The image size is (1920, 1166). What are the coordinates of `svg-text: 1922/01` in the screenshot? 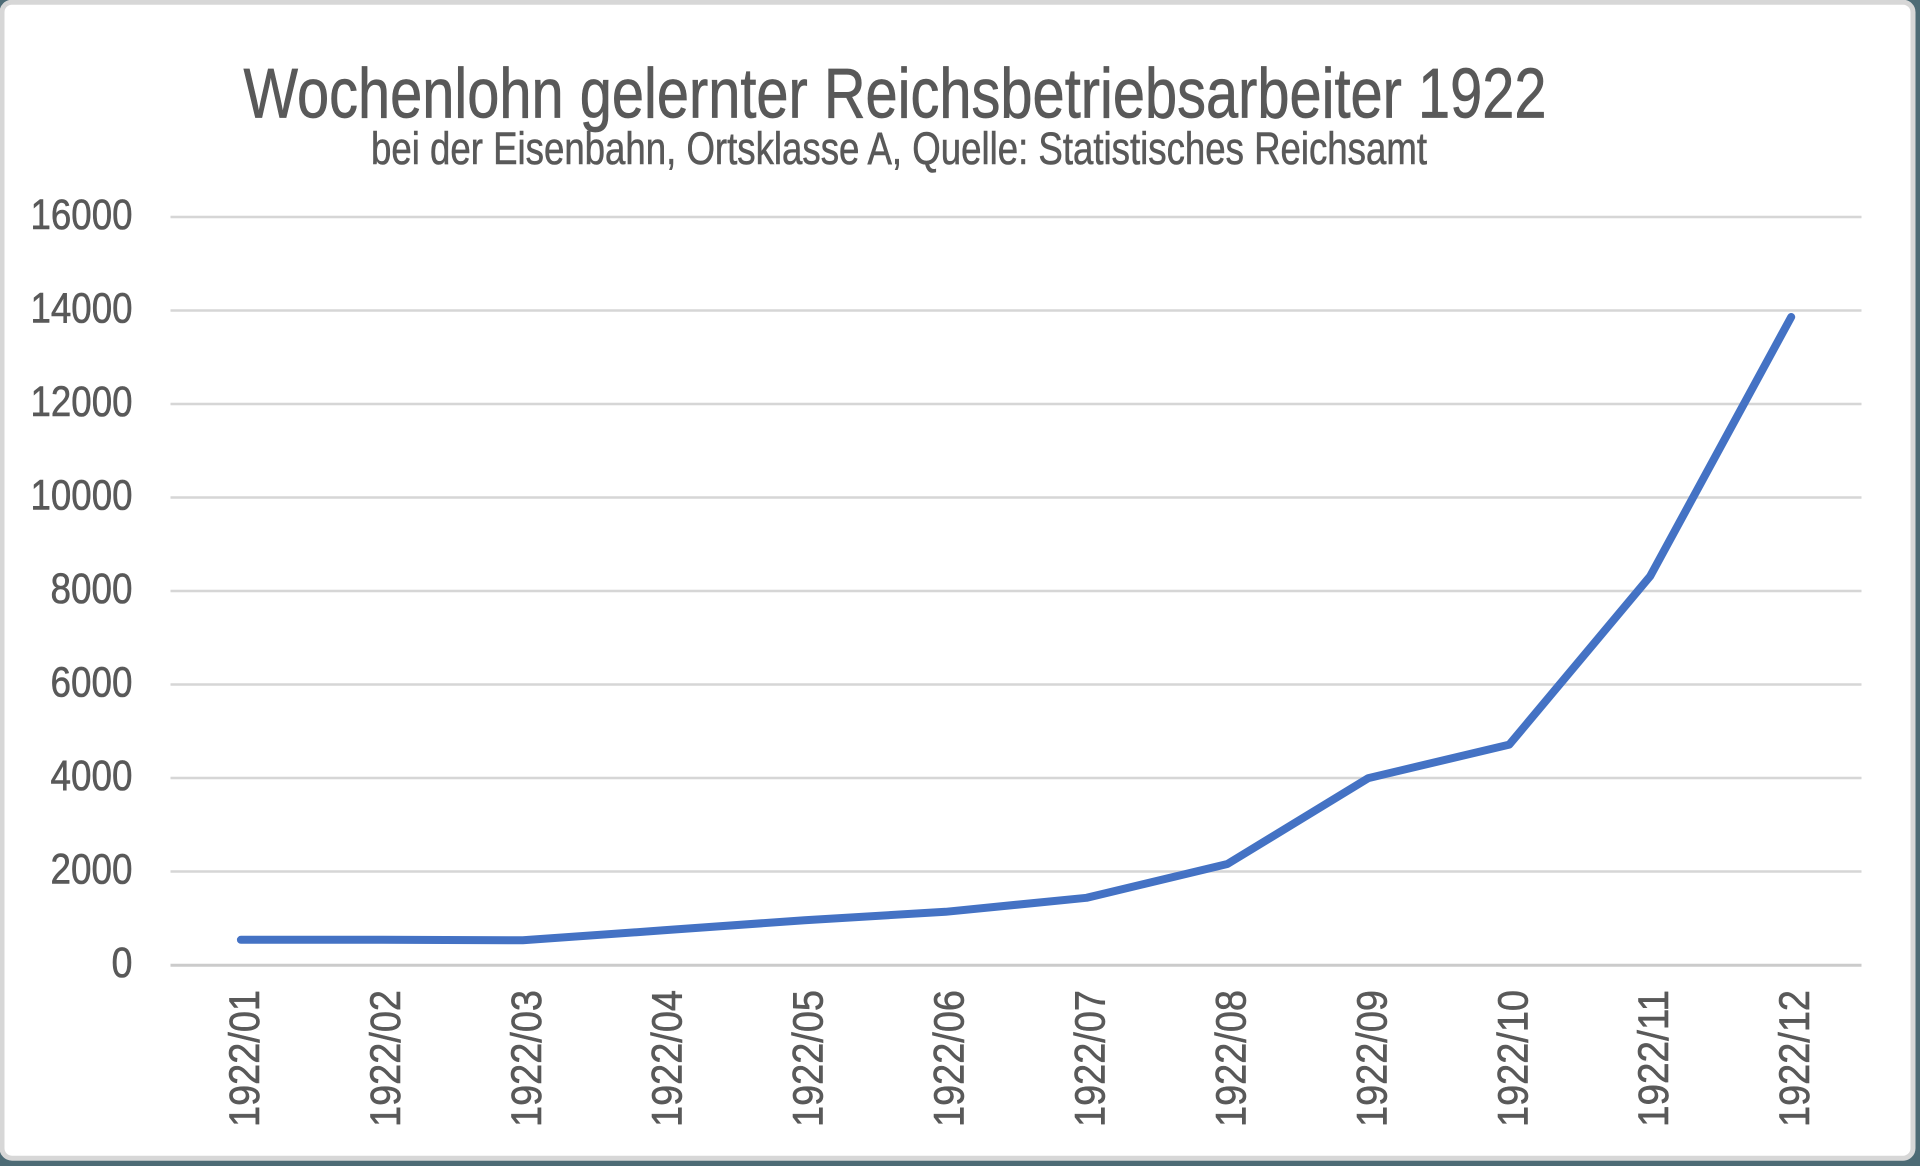 It's located at (245, 1058).